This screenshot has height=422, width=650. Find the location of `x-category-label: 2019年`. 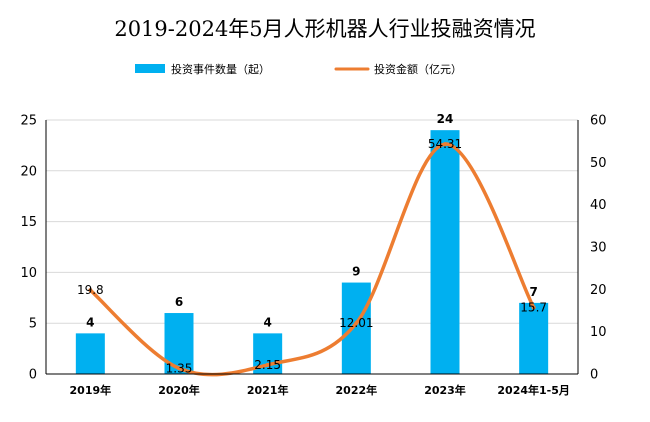

x-category-label: 2019年 is located at coordinates (91, 390).